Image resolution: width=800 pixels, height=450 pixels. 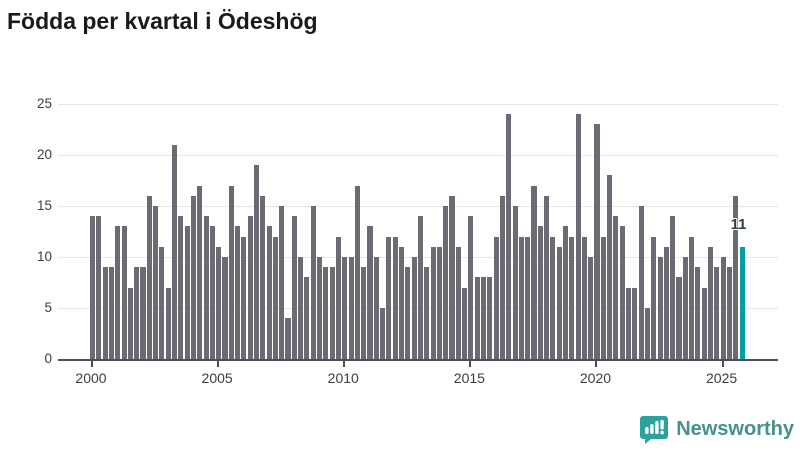 What do you see at coordinates (722, 378) in the screenshot?
I see `x-axis-label-2025: 2025` at bounding box center [722, 378].